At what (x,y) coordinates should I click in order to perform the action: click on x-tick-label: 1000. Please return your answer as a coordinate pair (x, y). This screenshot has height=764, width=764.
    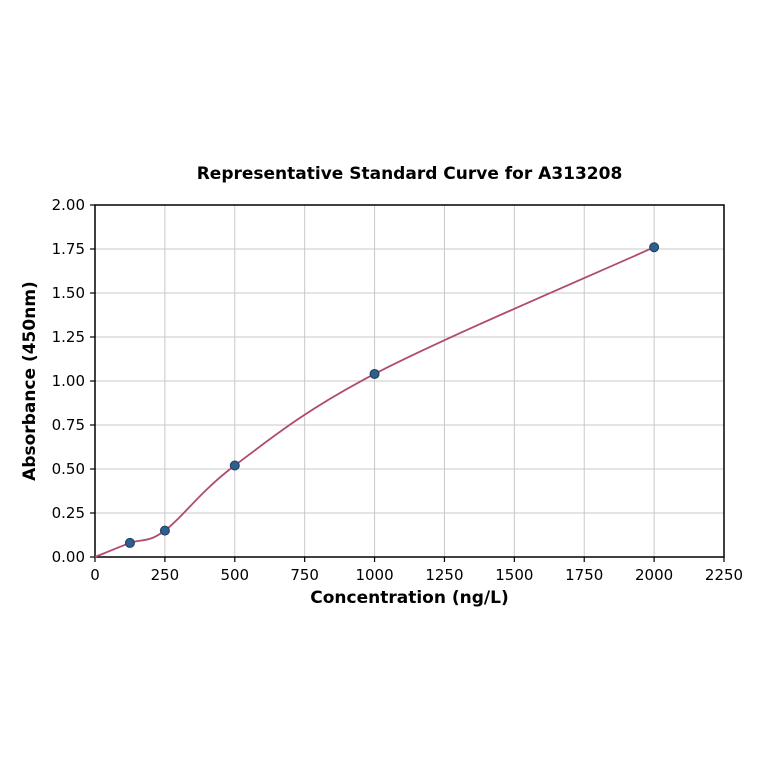
    Looking at the image, I should click on (374, 575).